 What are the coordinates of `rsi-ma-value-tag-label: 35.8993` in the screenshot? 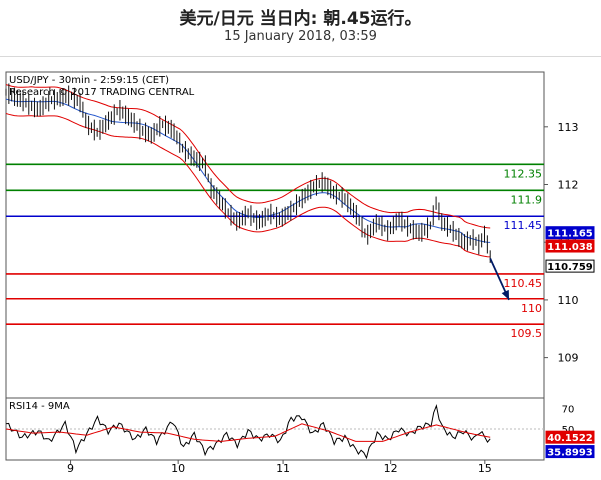 It's located at (570, 453).